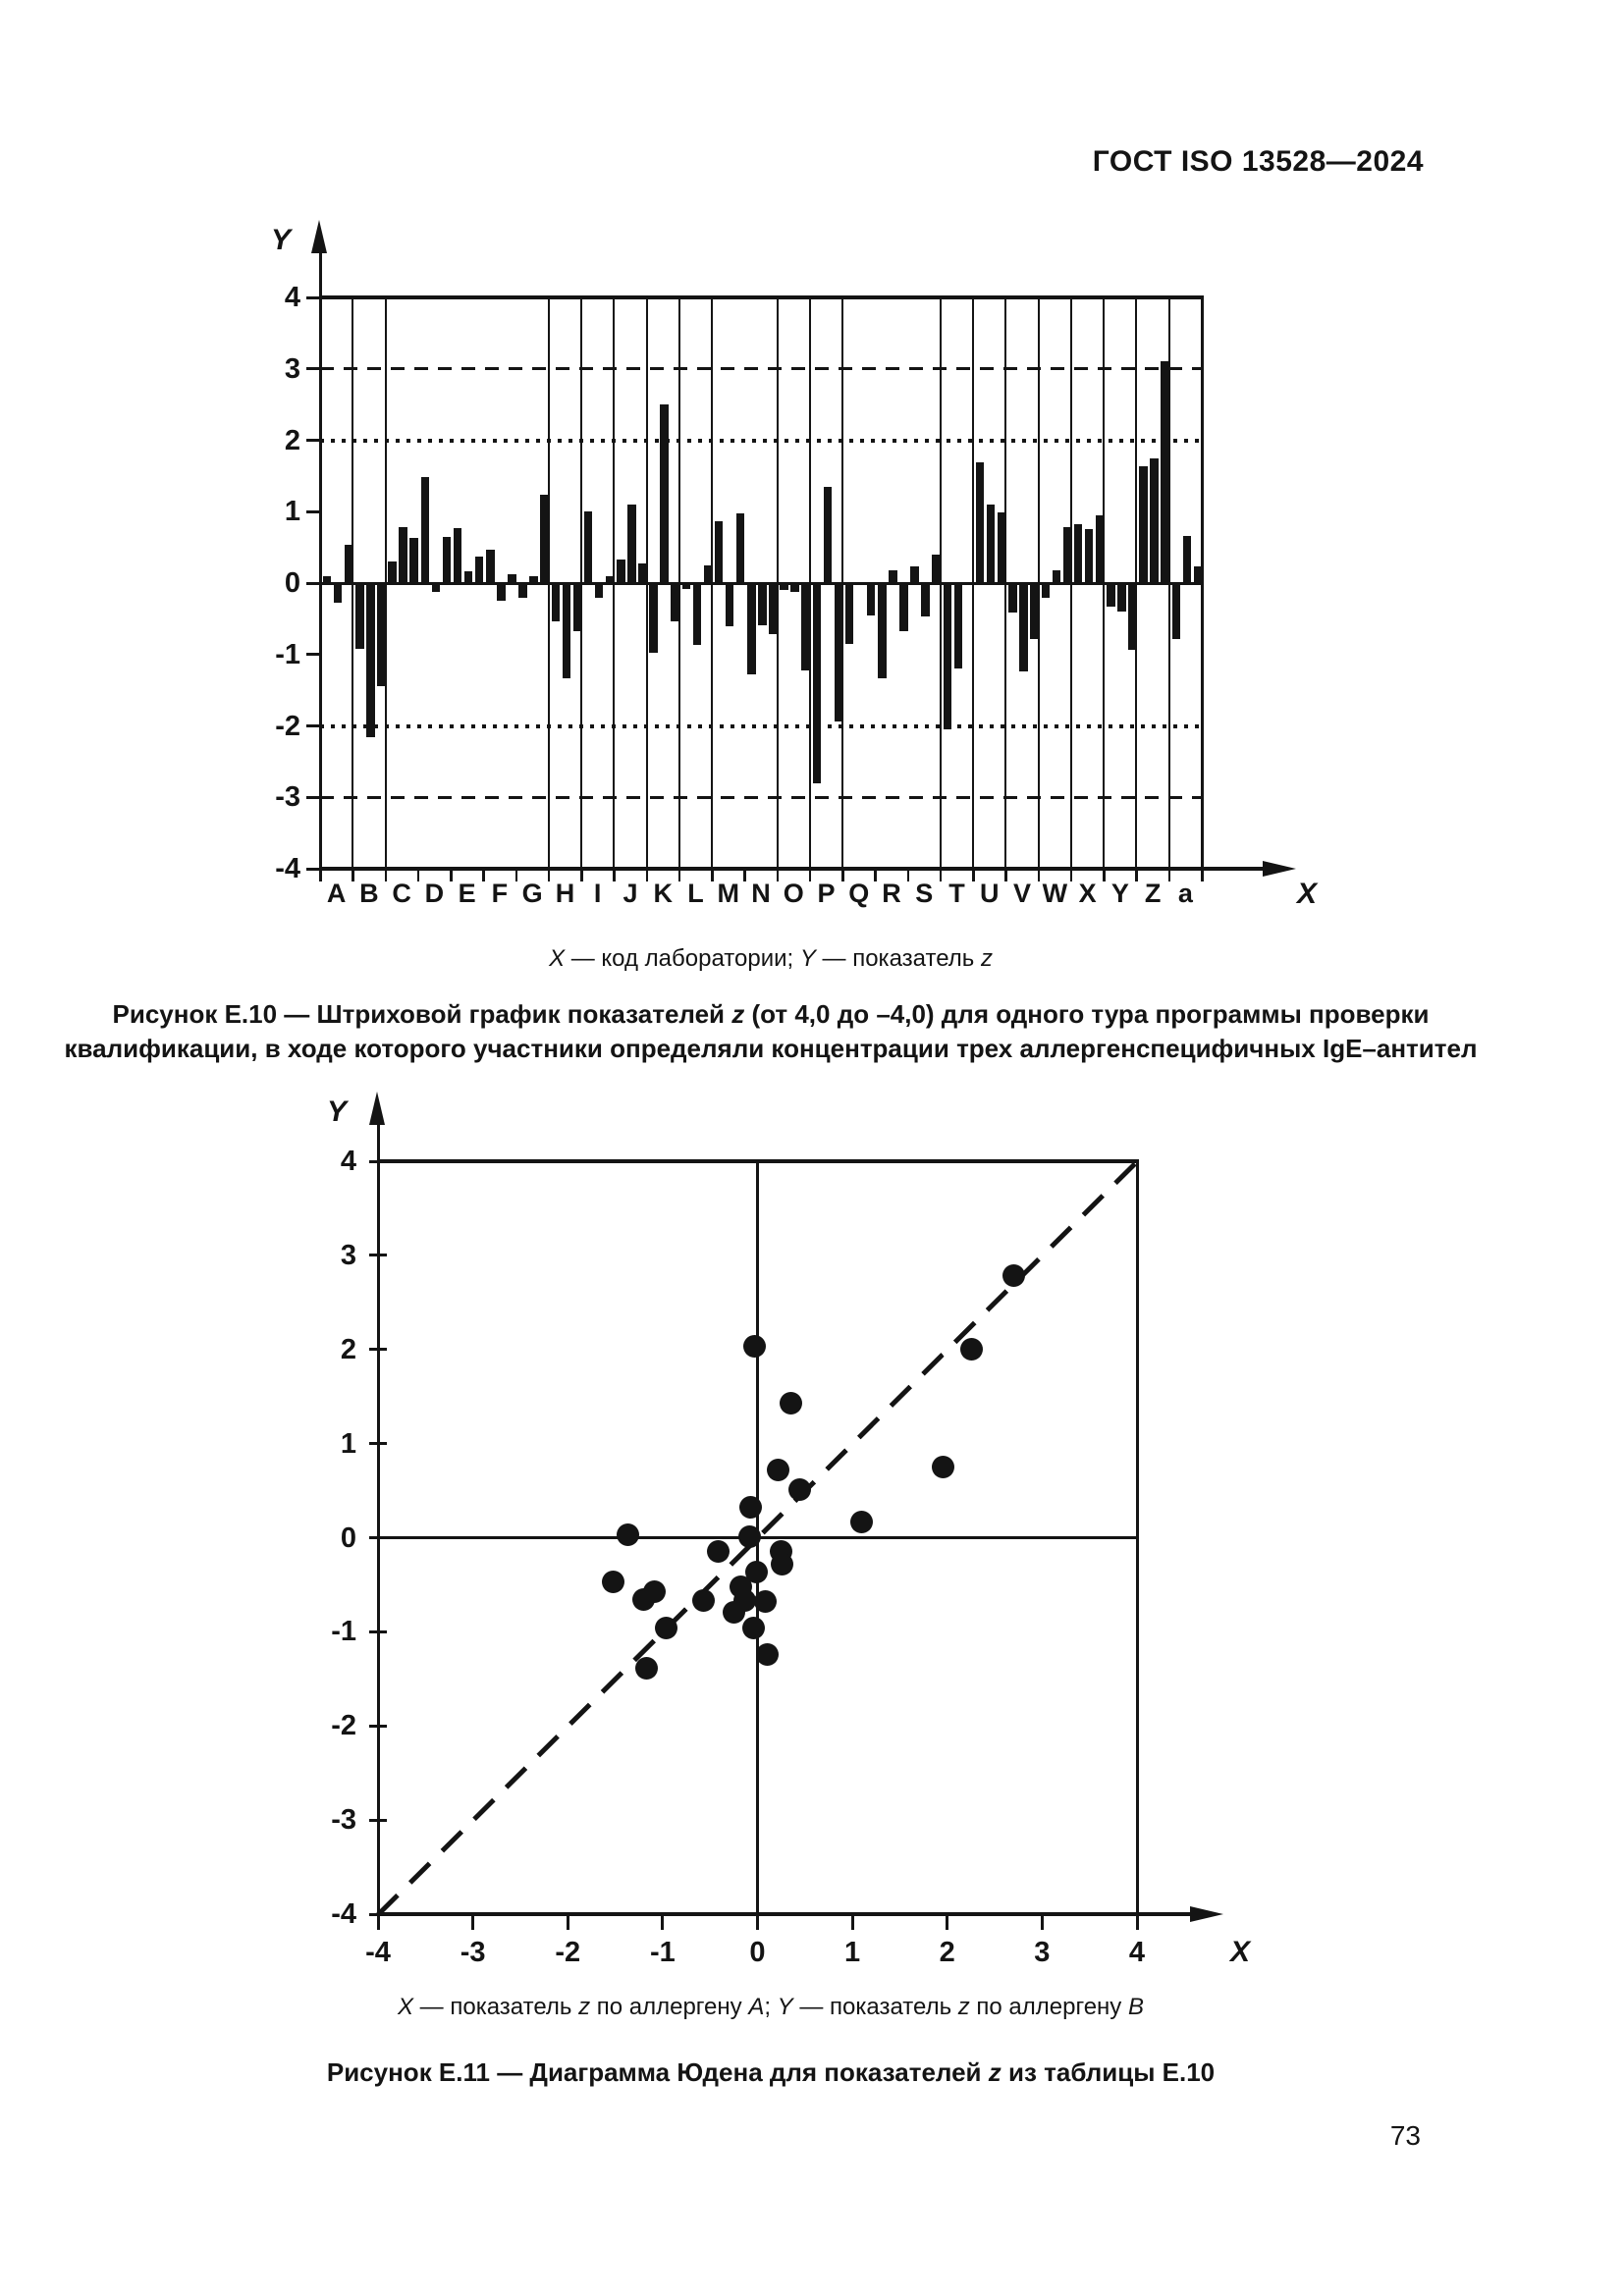 Image resolution: width=1624 pixels, height=2296 pixels. Describe the element at coordinates (1153, 893) in the screenshot. I see `category-label-Z: Z` at that location.